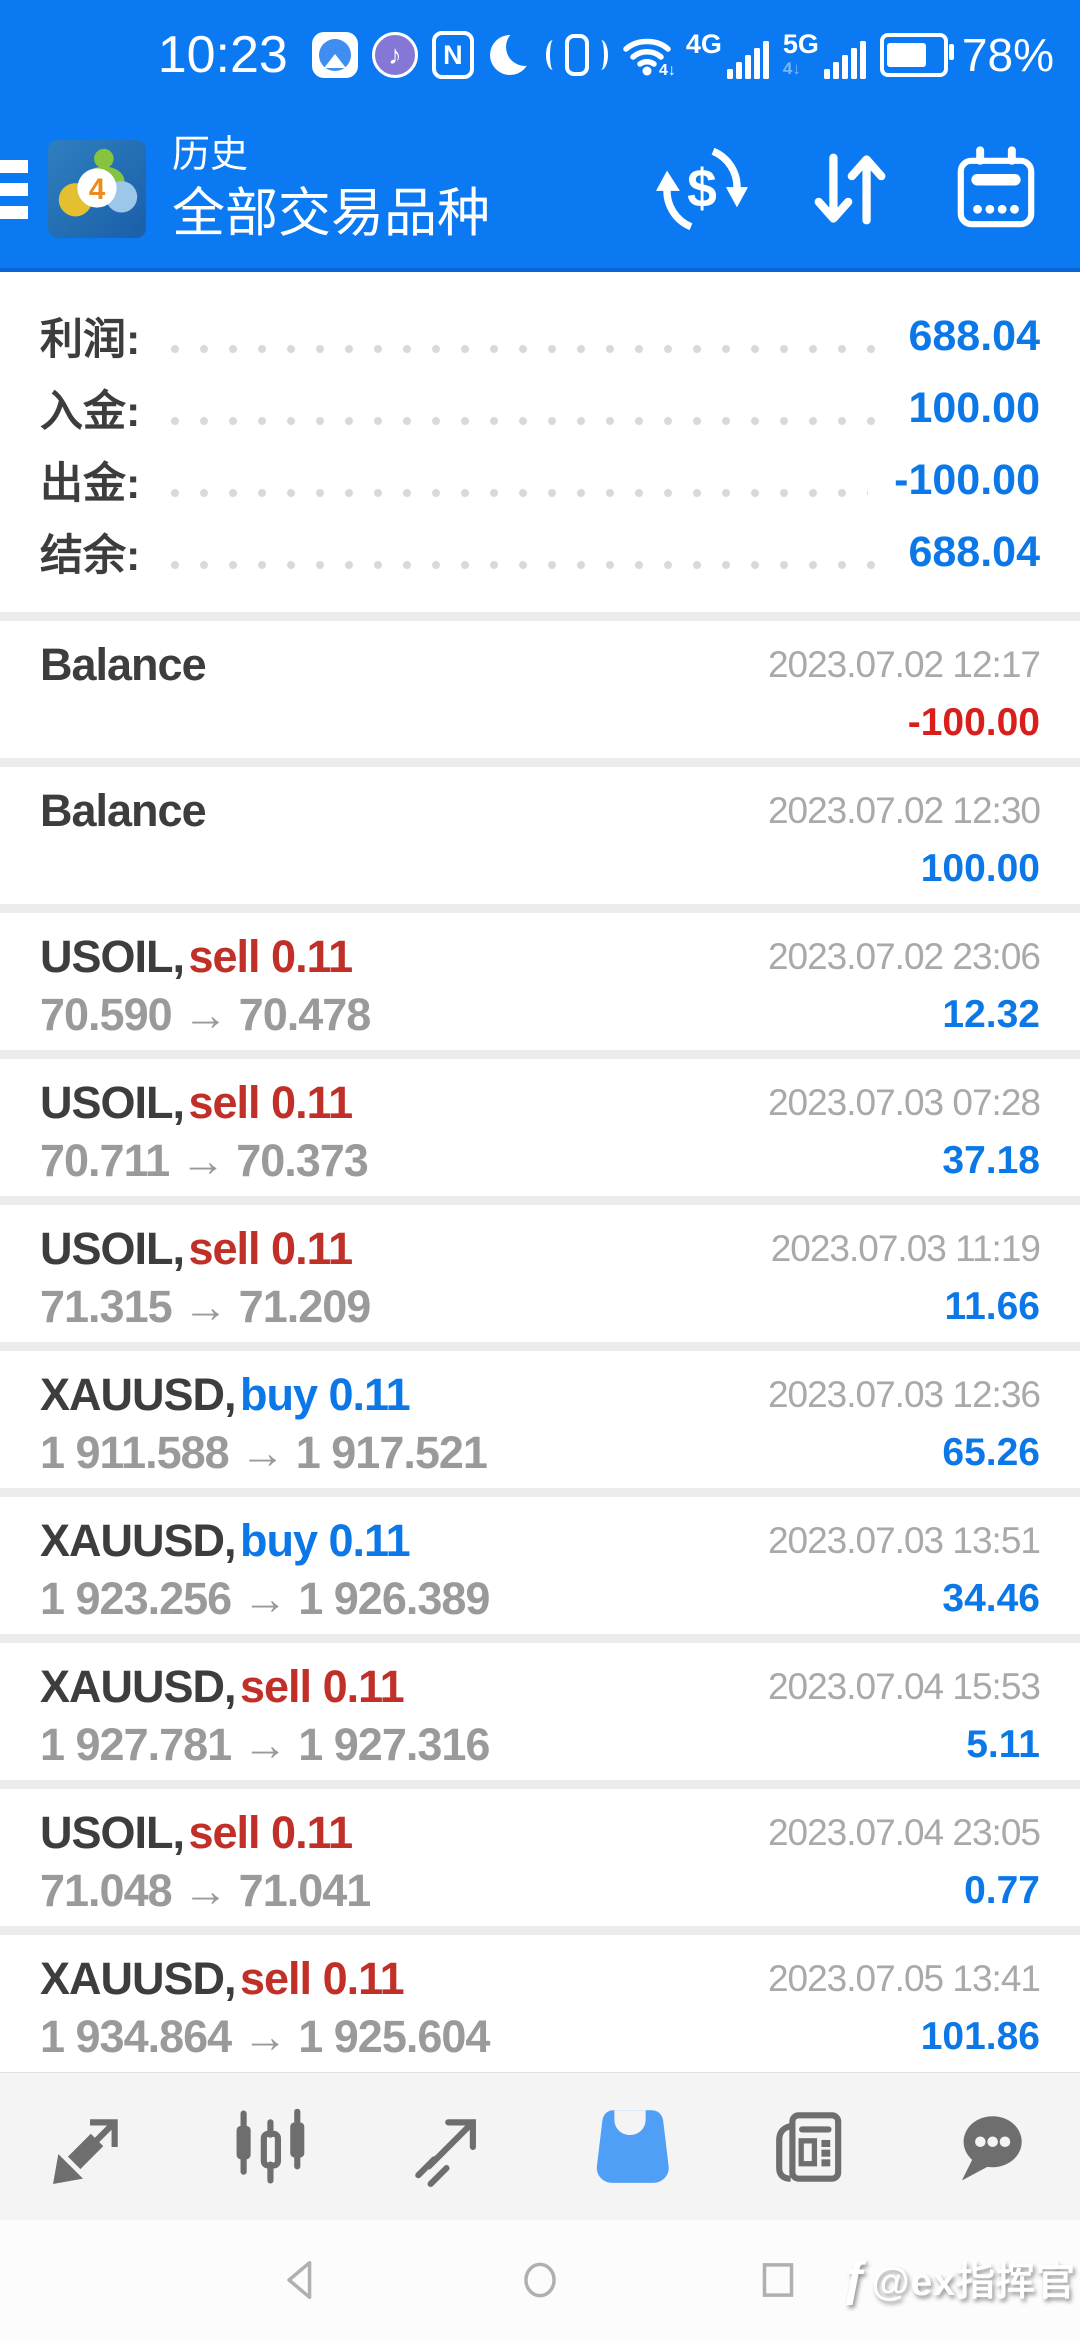 The height and width of the screenshot is (2340, 1080). I want to click on back-button, so click(302, 2280).